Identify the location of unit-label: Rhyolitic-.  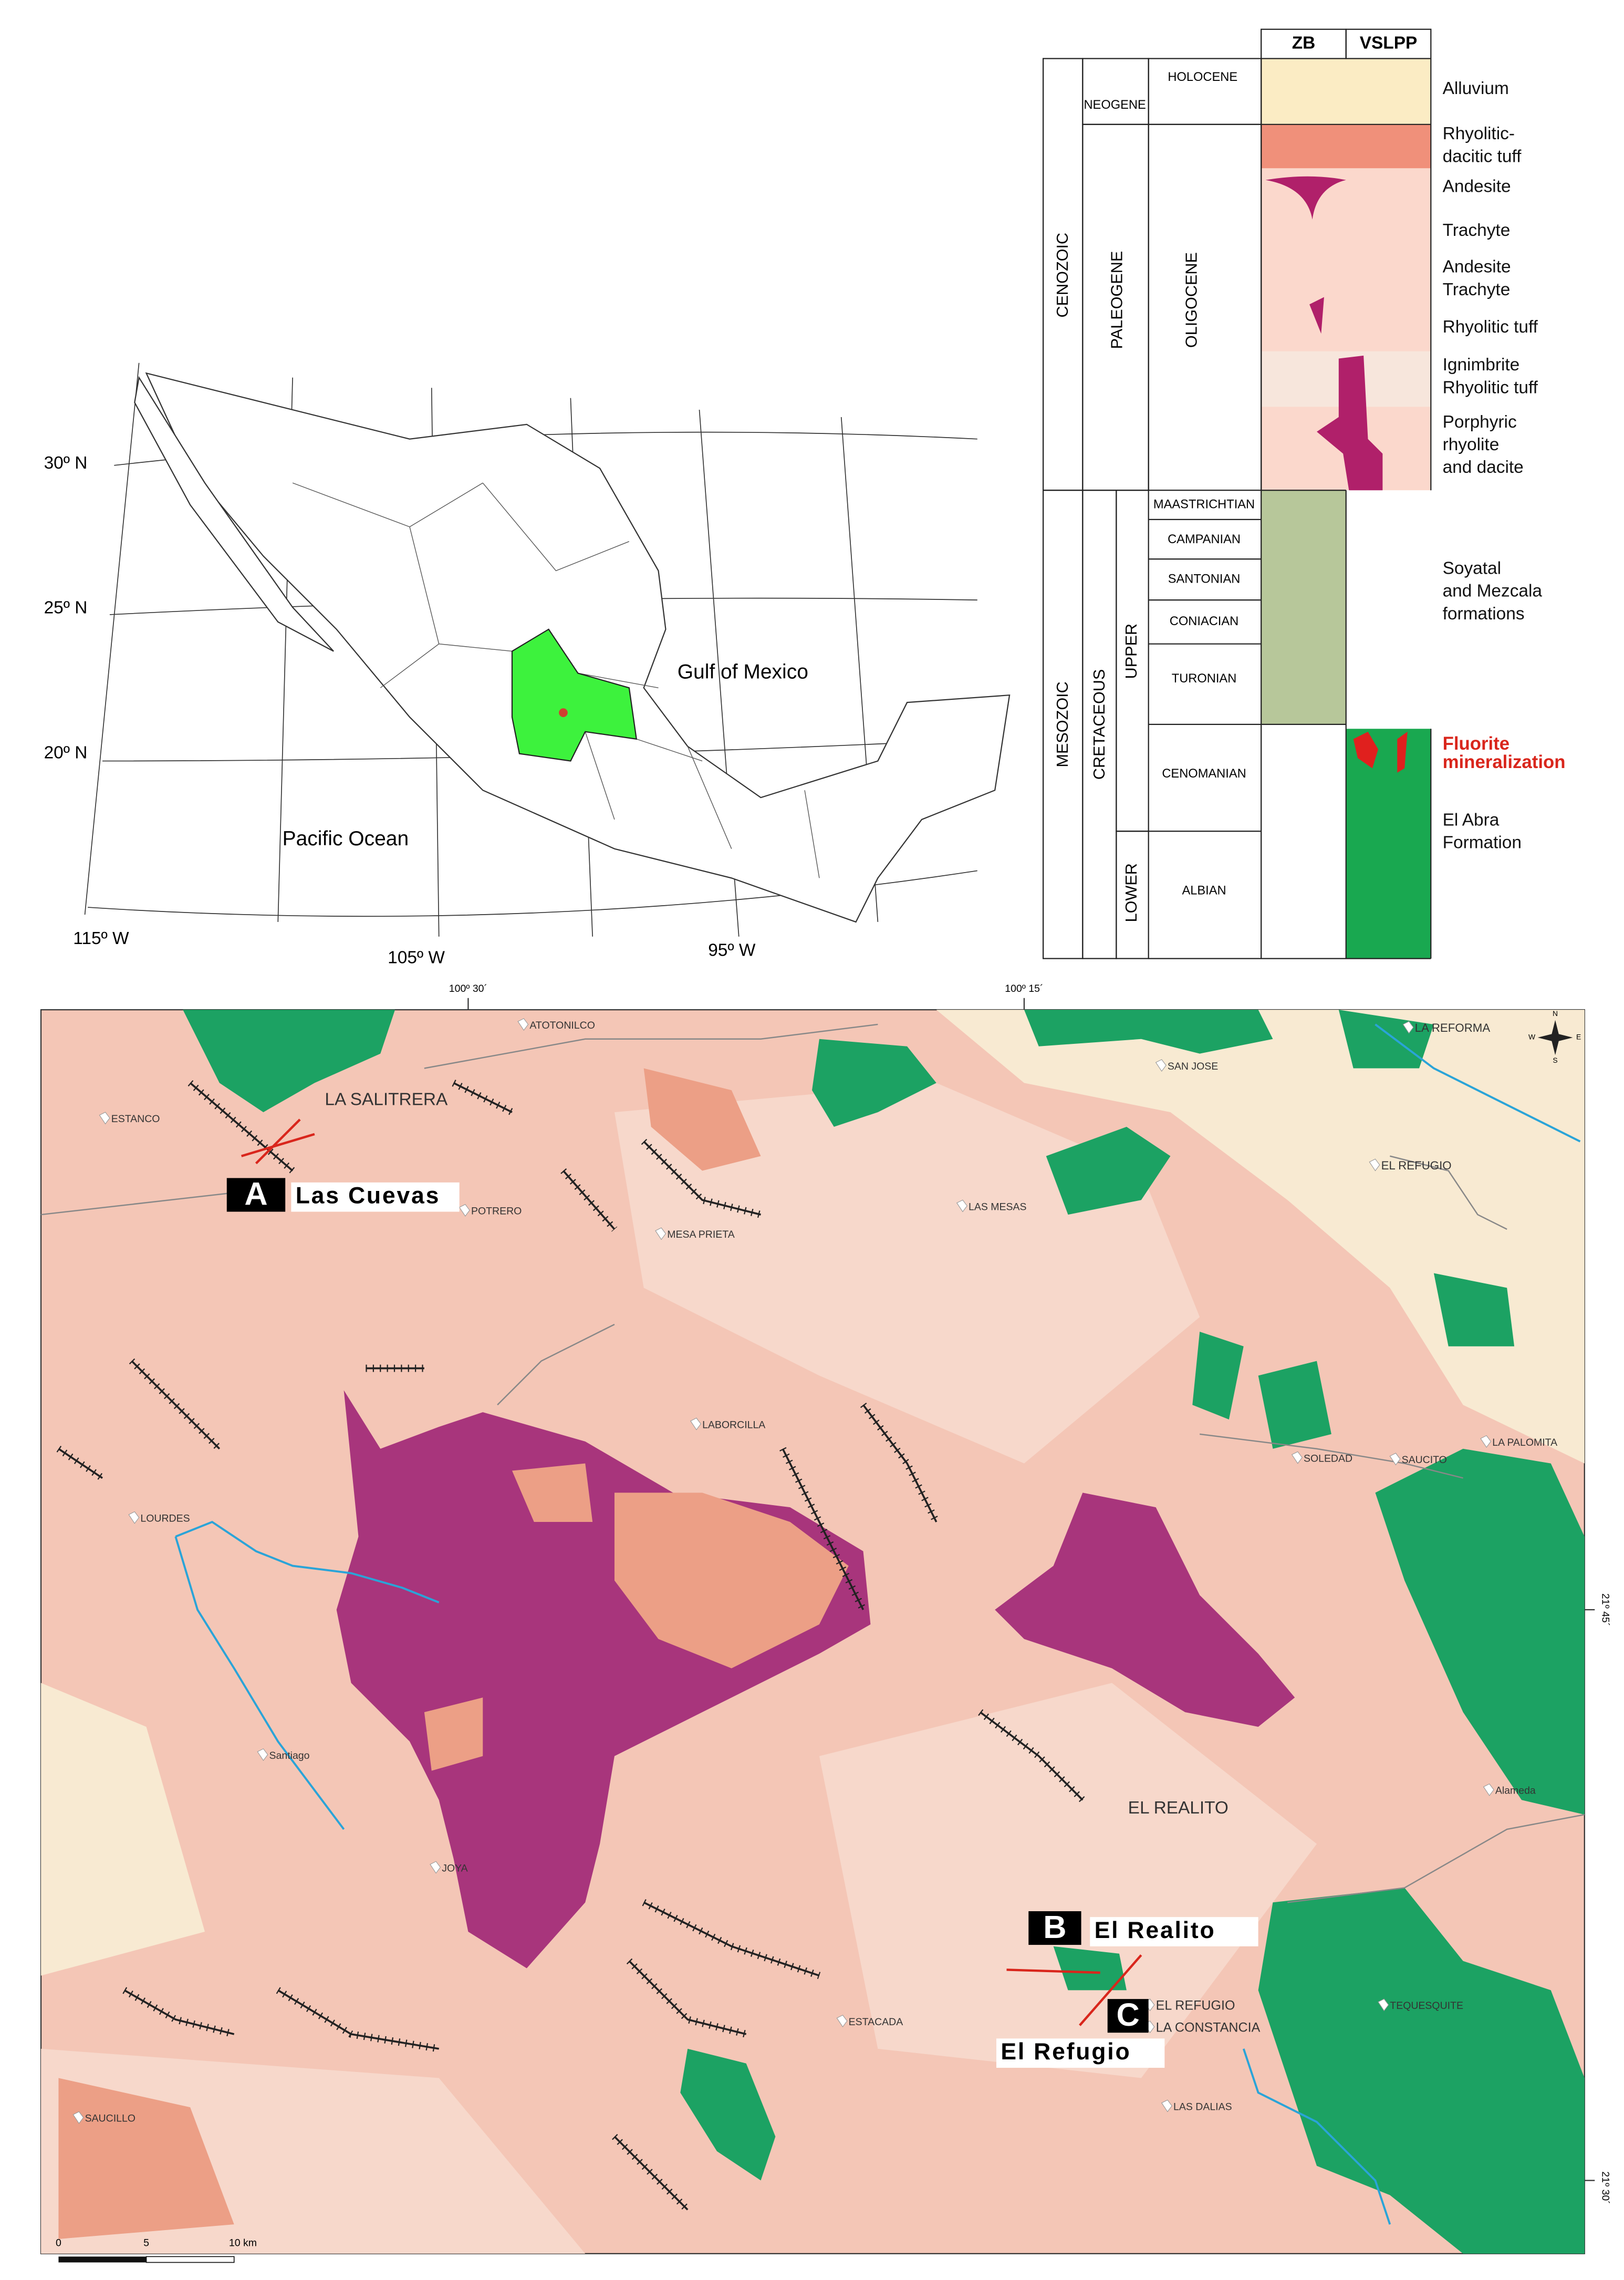
(1479, 133).